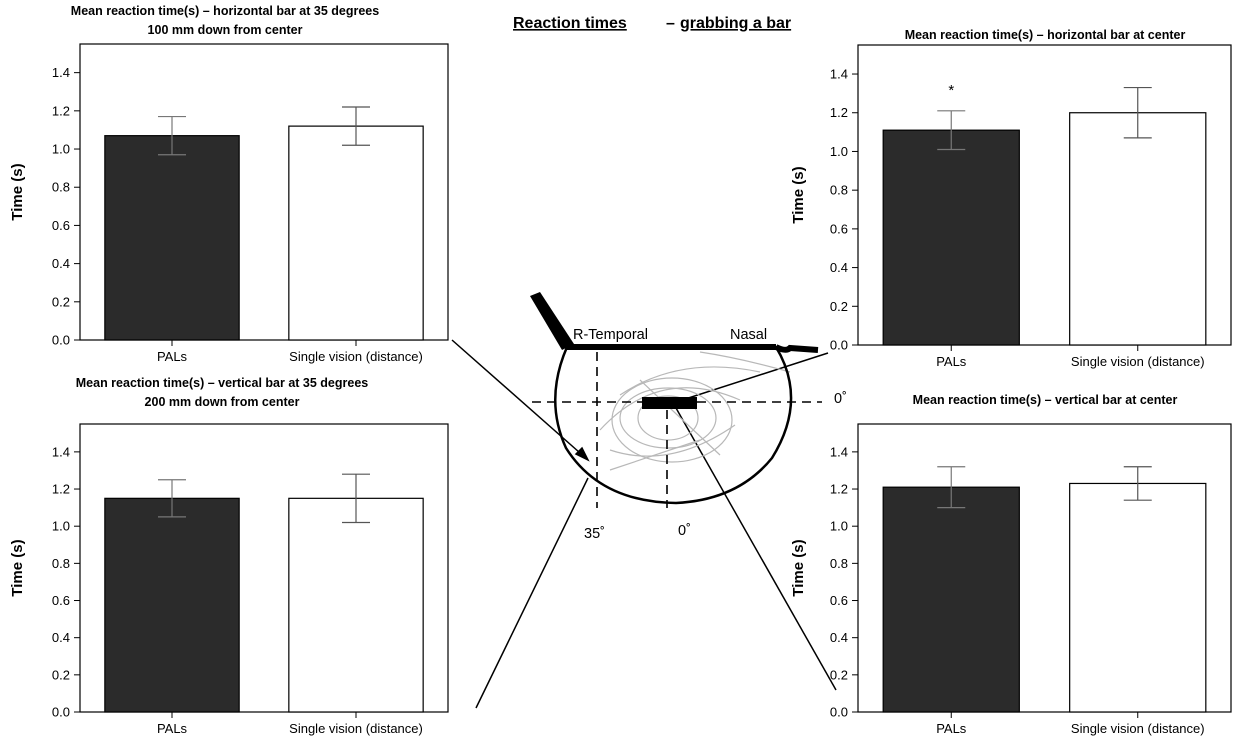  What do you see at coordinates (520, 400) in the screenshot?
I see `connector-top-left` at bounding box center [520, 400].